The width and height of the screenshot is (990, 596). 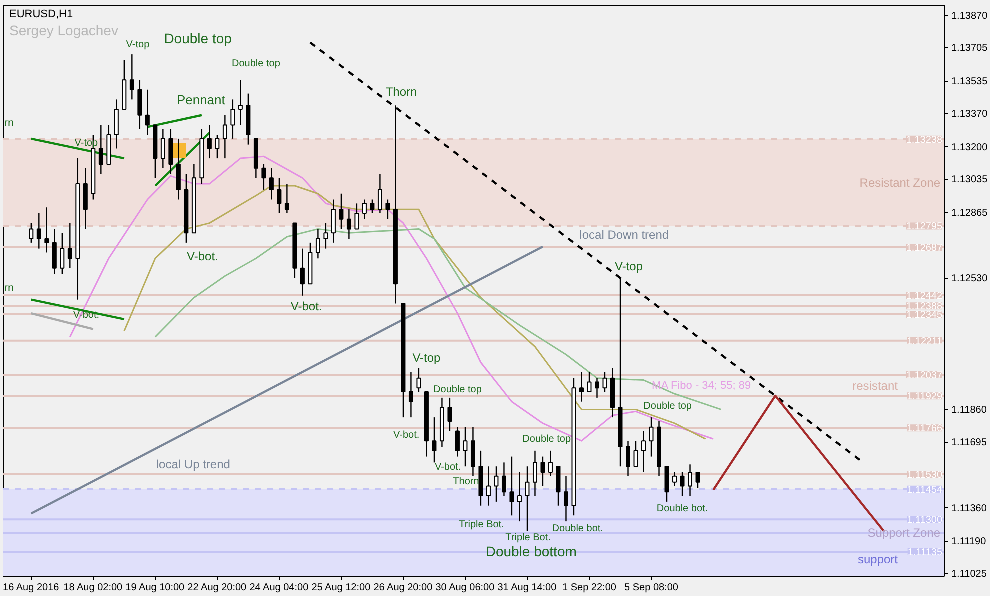 I want to click on x-tick-label: 30 Aug 06:00, so click(x=466, y=588).